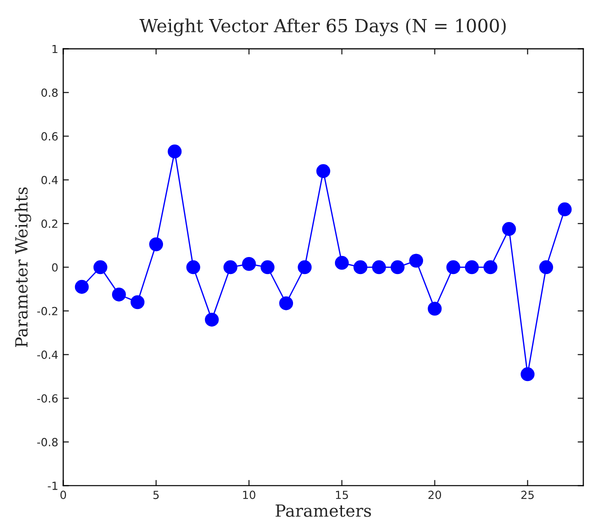  Describe the element at coordinates (156, 495) in the screenshot. I see `x-tick-label: 5` at that location.